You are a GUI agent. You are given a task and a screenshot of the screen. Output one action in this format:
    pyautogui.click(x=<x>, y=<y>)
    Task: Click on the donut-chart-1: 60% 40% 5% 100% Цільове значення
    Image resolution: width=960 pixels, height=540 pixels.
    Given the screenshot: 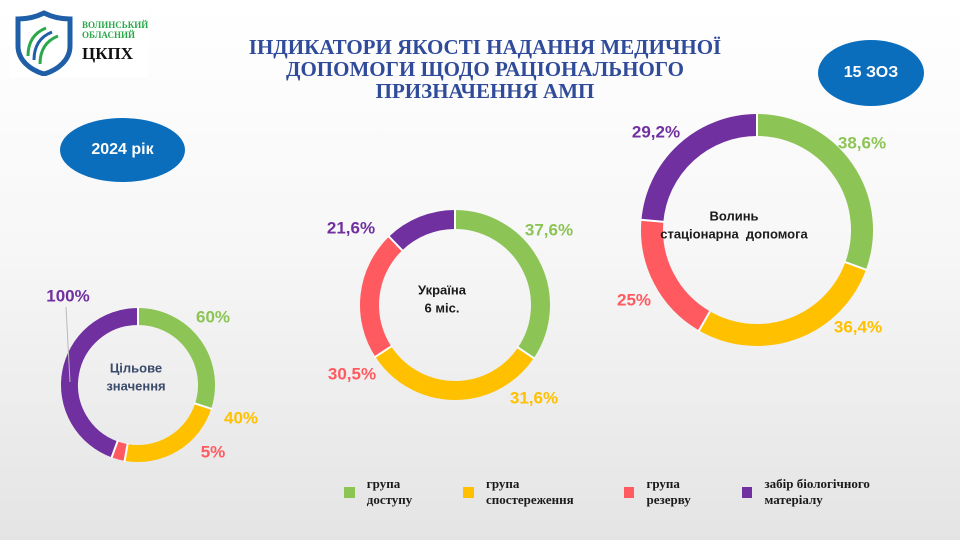 What is the action you would take?
    pyautogui.click(x=152, y=374)
    